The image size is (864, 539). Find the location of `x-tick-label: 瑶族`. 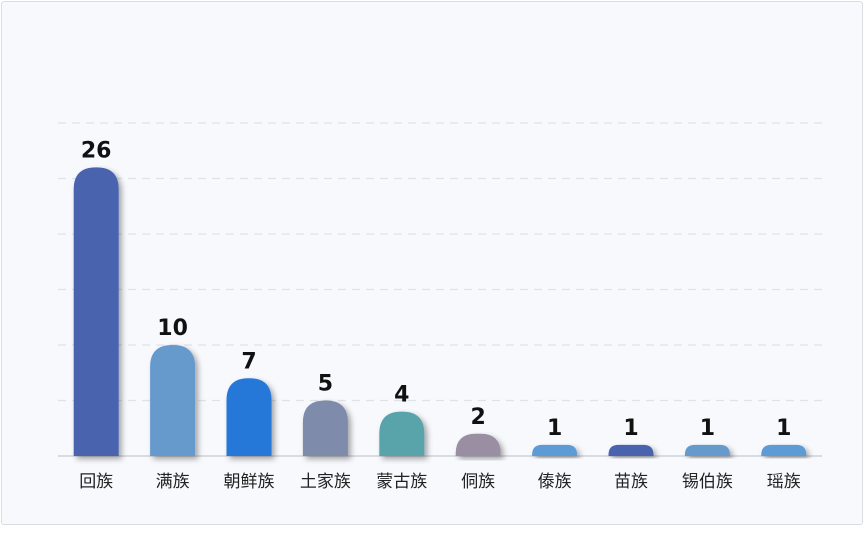

x-tick-label: 瑶族 is located at coordinates (784, 482).